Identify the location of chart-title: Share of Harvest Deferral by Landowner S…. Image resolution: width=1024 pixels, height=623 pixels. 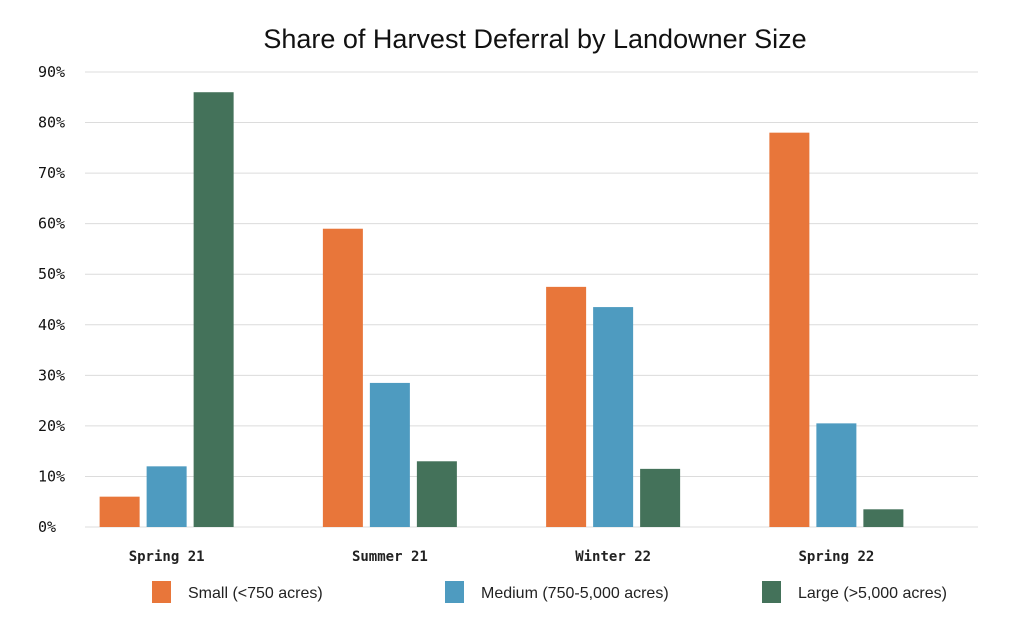
(534, 39).